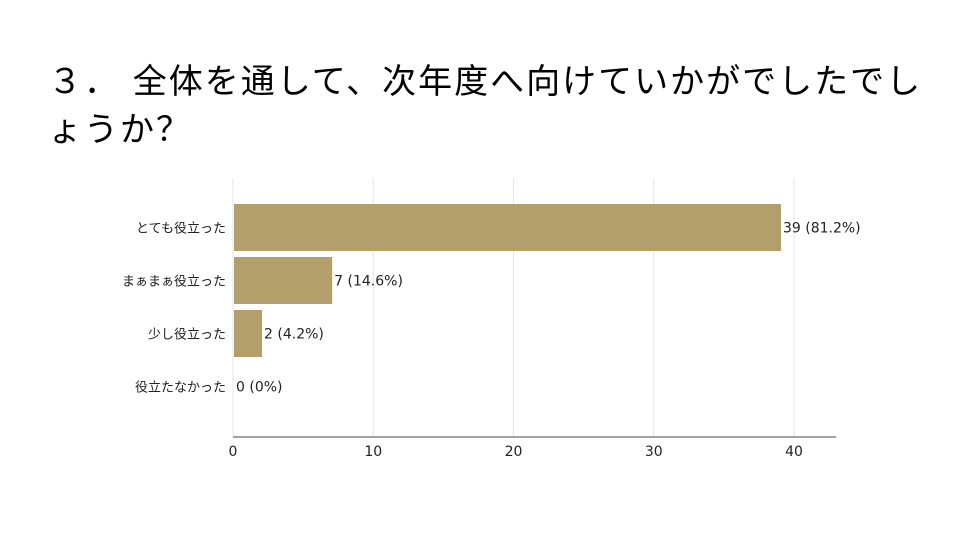 The width and height of the screenshot is (960, 540). I want to click on data-label: 2 (4.2%), so click(294, 335).